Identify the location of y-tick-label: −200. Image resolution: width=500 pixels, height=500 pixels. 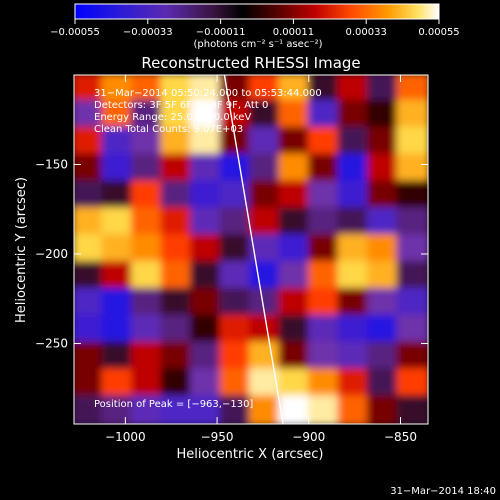
(51, 254).